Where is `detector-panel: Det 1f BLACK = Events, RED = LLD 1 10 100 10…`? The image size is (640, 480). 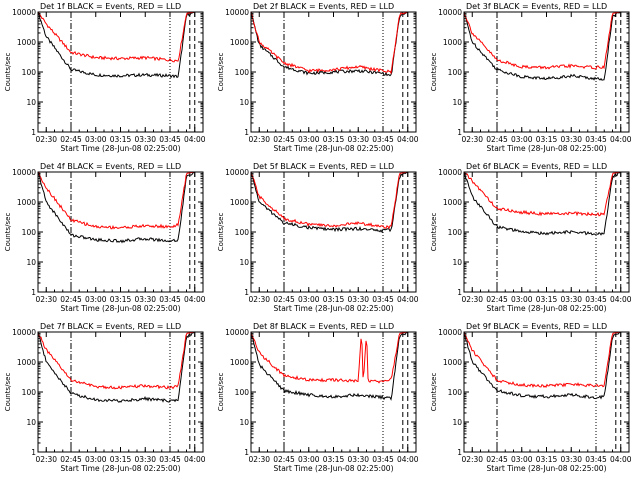 detector-panel: Det 1f BLACK = Events, RED = LLD 1 10 100 10… is located at coordinates (105, 77).